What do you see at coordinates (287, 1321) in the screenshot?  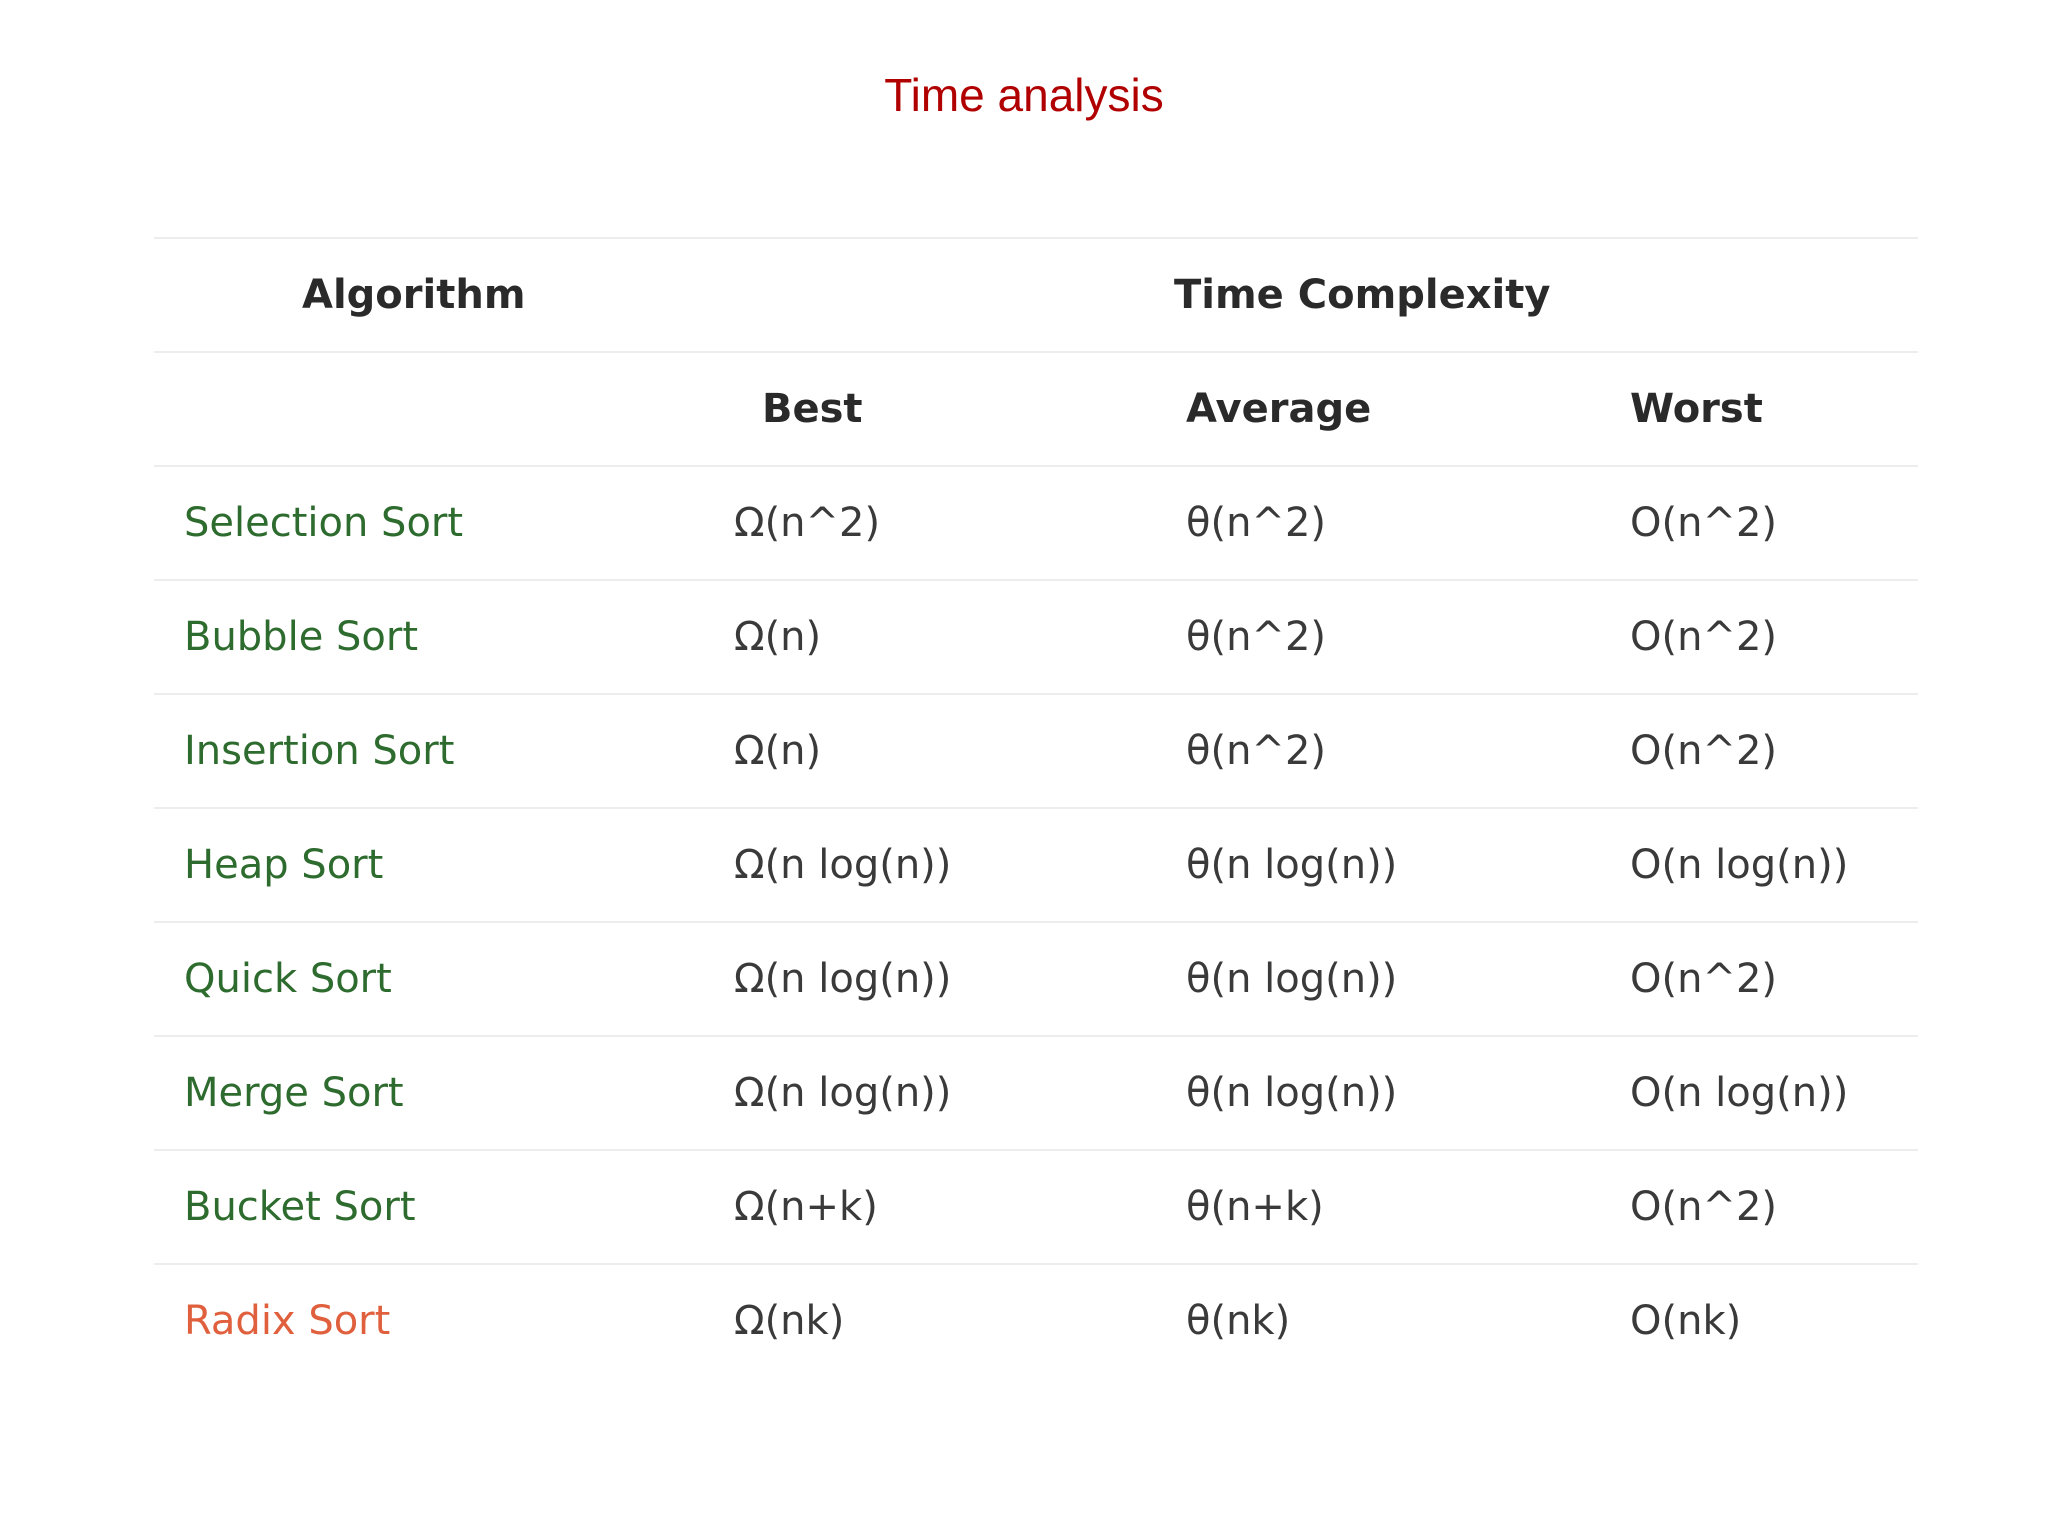 I see `algorithm-name-highlighted: Radix Sort` at bounding box center [287, 1321].